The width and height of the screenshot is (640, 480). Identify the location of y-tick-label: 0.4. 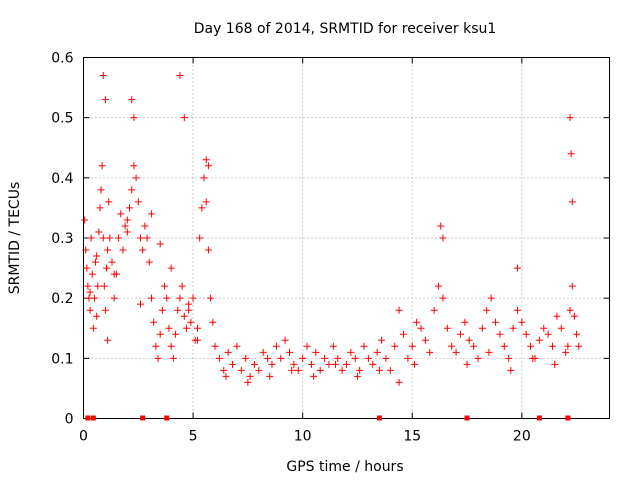
(62, 179).